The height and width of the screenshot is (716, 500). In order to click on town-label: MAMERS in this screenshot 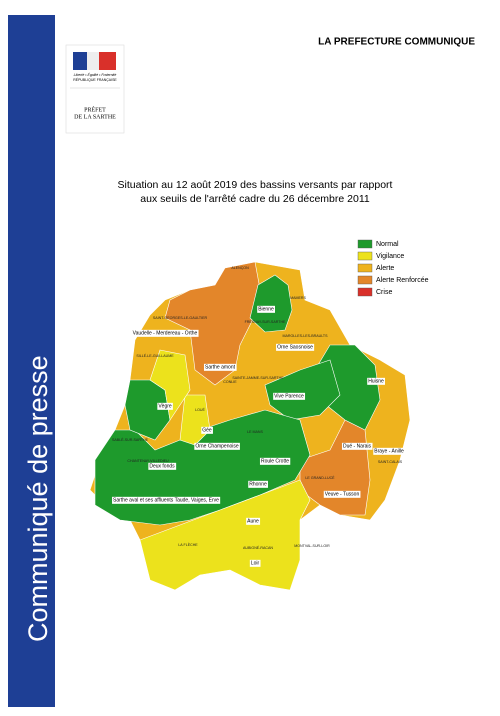, I will do `click(298, 298)`.